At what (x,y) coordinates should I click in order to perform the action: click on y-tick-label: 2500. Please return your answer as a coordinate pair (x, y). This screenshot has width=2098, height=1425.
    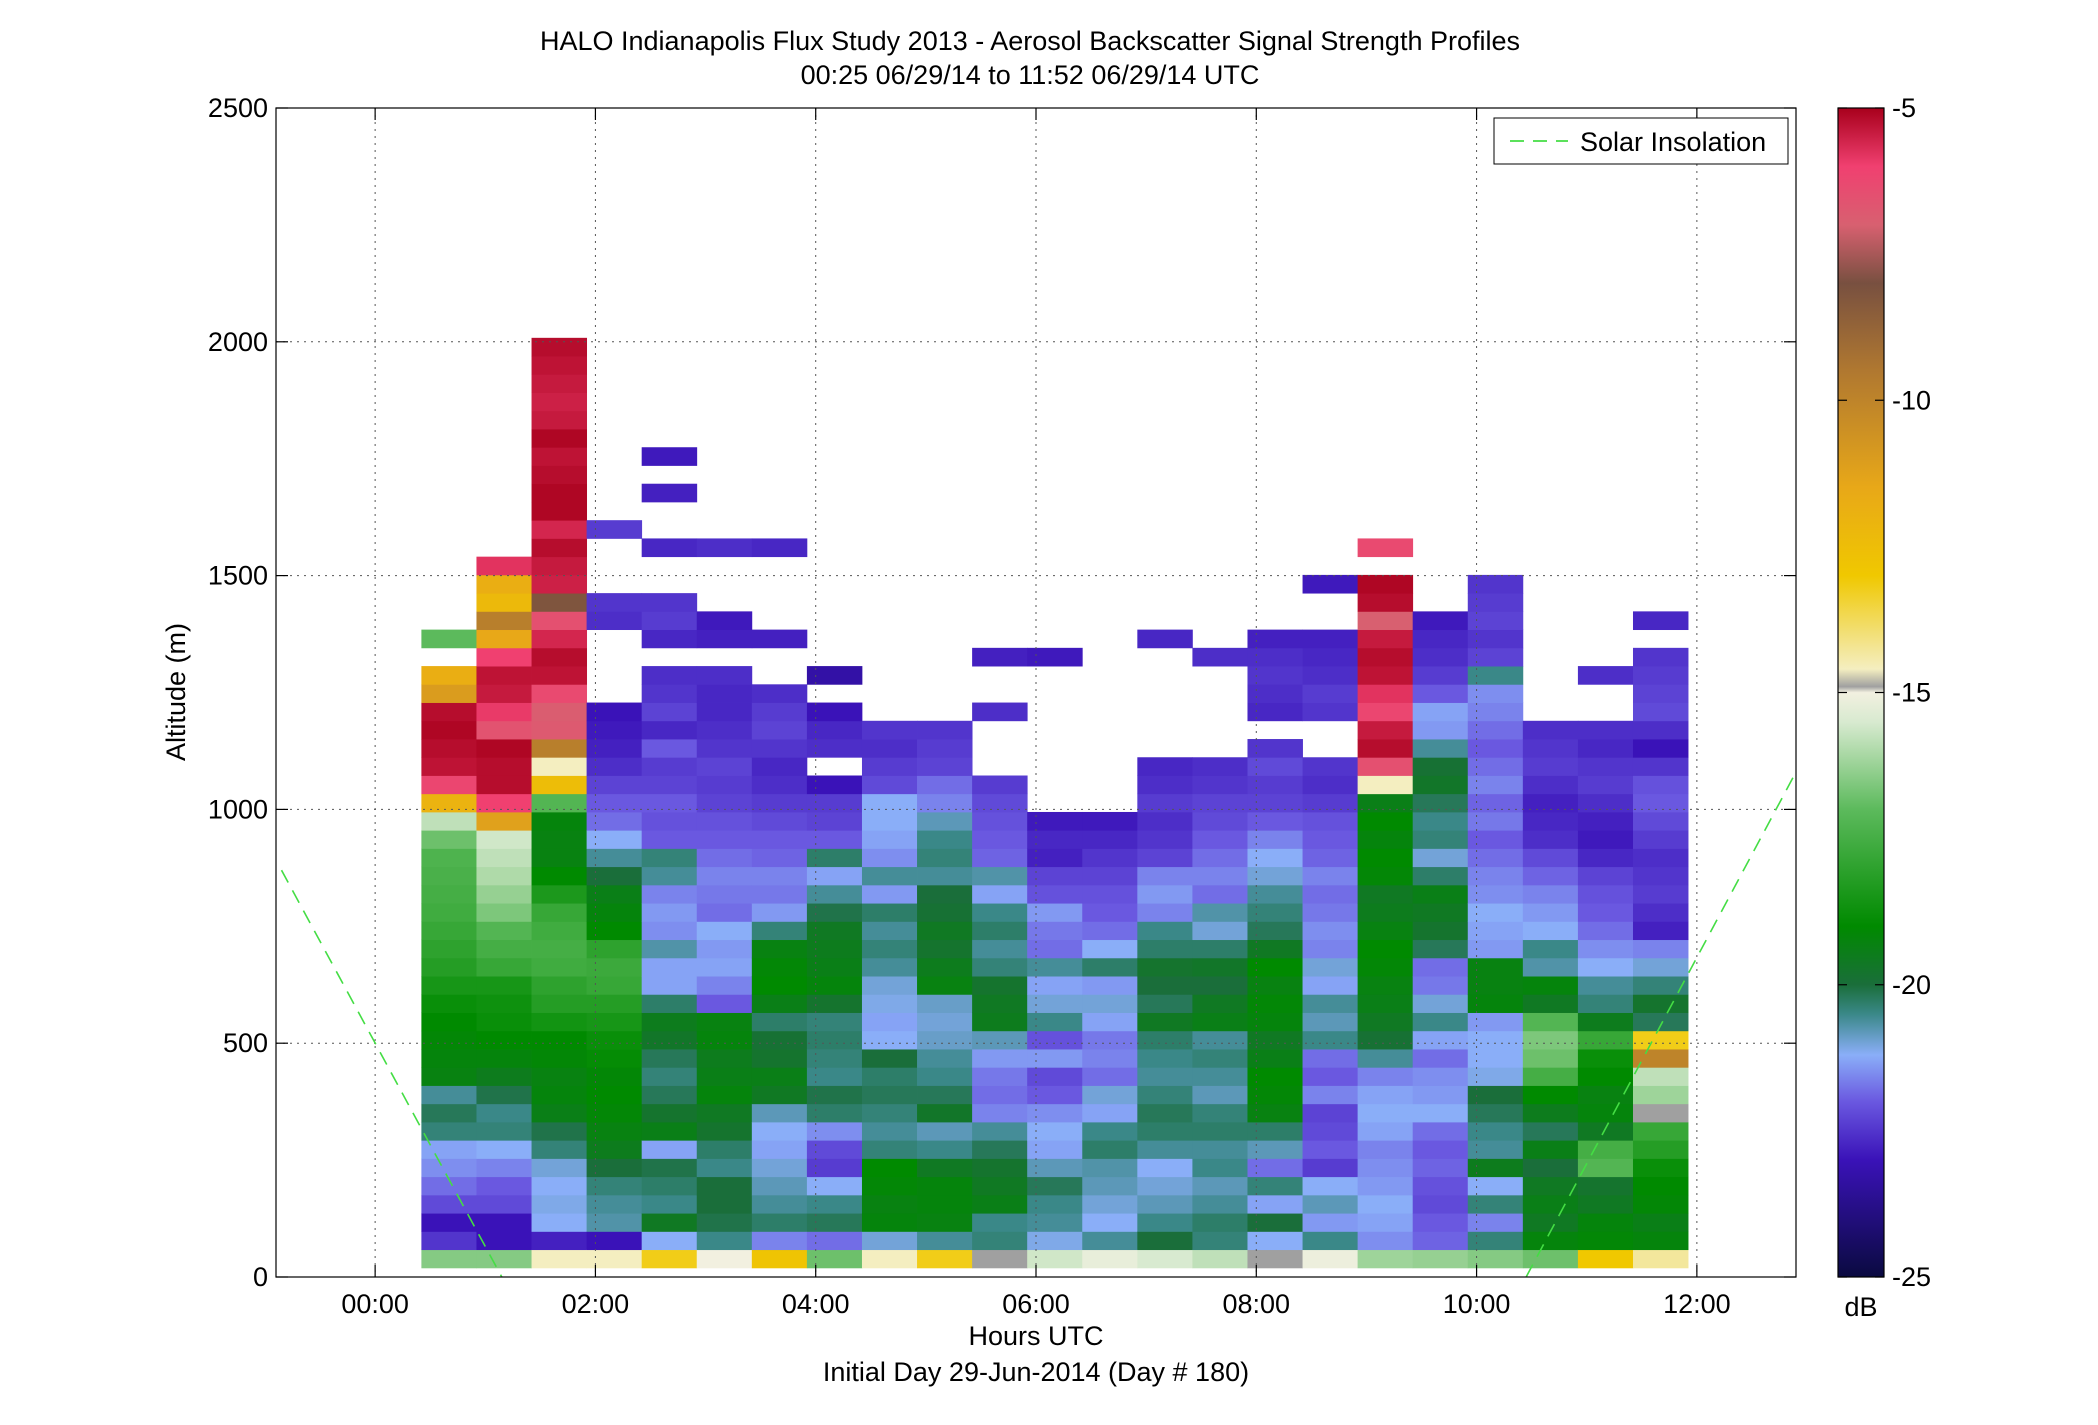
    Looking at the image, I should click on (238, 108).